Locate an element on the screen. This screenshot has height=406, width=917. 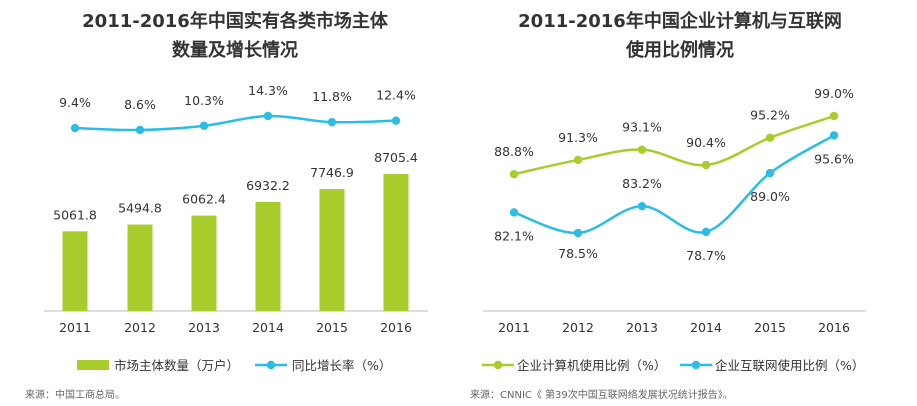
growth-rate-line is located at coordinates (235, 123).